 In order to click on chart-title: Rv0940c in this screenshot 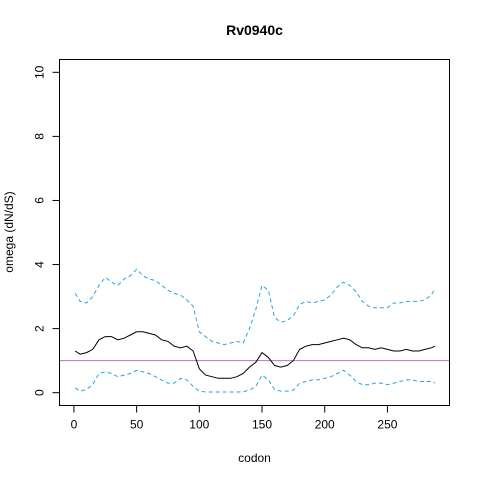, I will do `click(254, 30)`.